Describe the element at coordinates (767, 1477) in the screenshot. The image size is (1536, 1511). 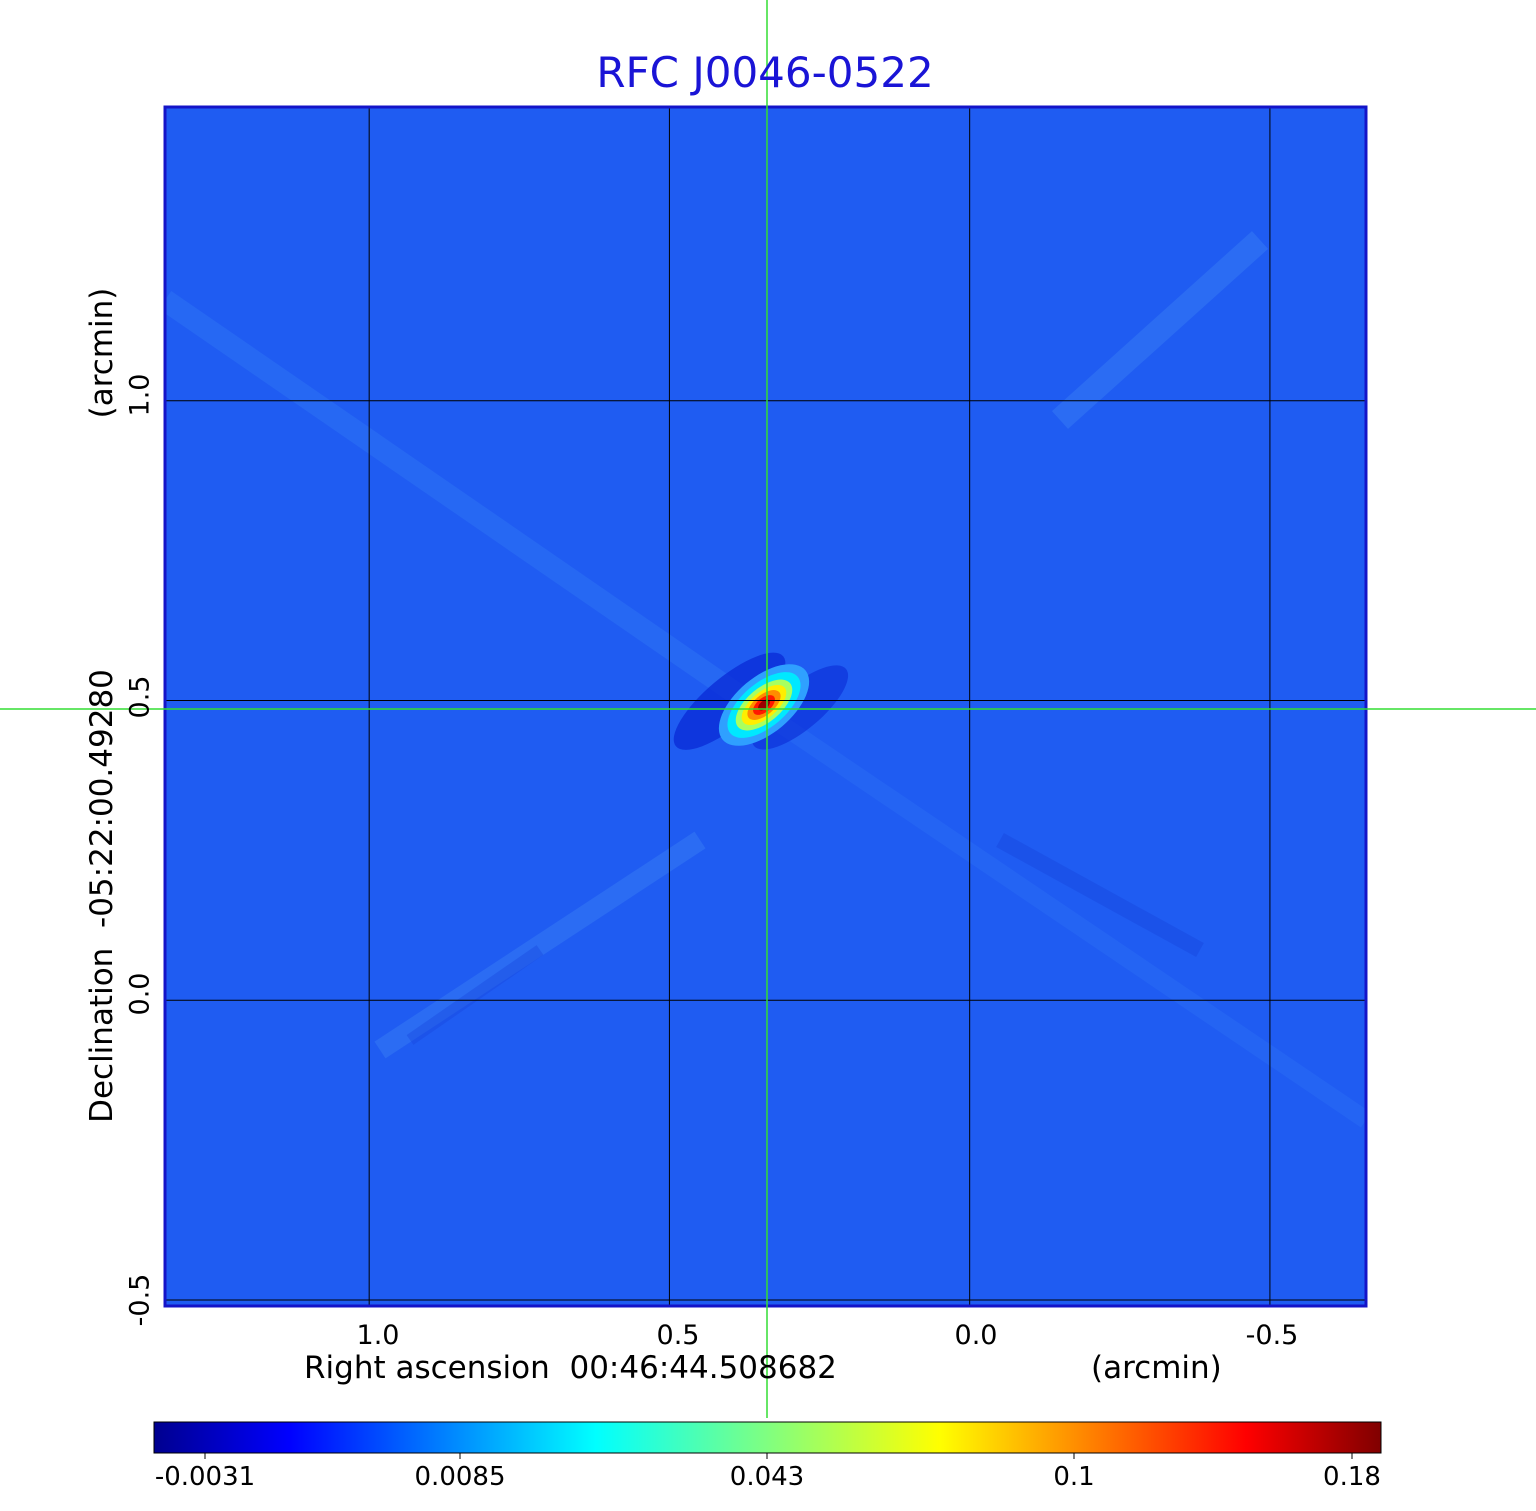
I see `colorbar-tick-label: 0.043` at that location.